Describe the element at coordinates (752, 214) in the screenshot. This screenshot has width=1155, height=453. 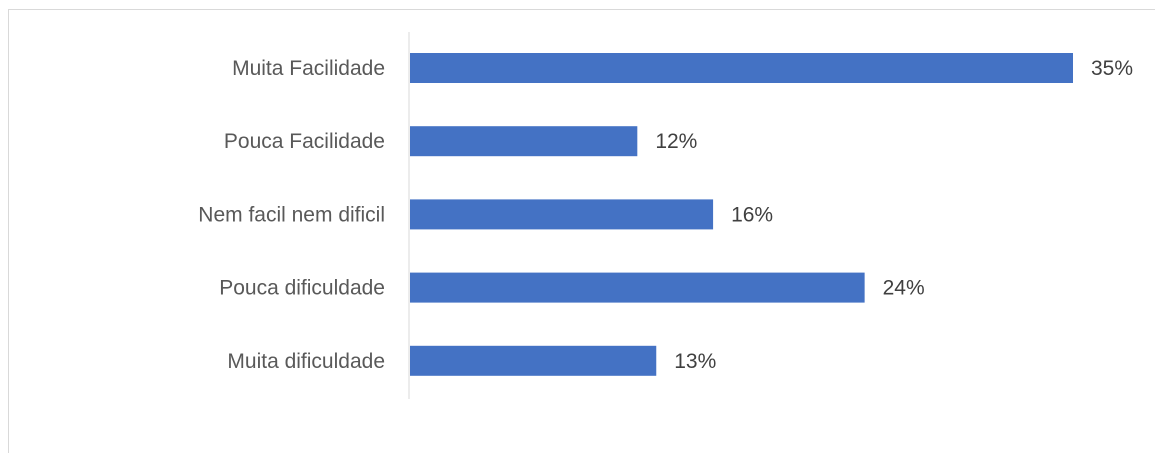
I see `data-label: 16%` at that location.